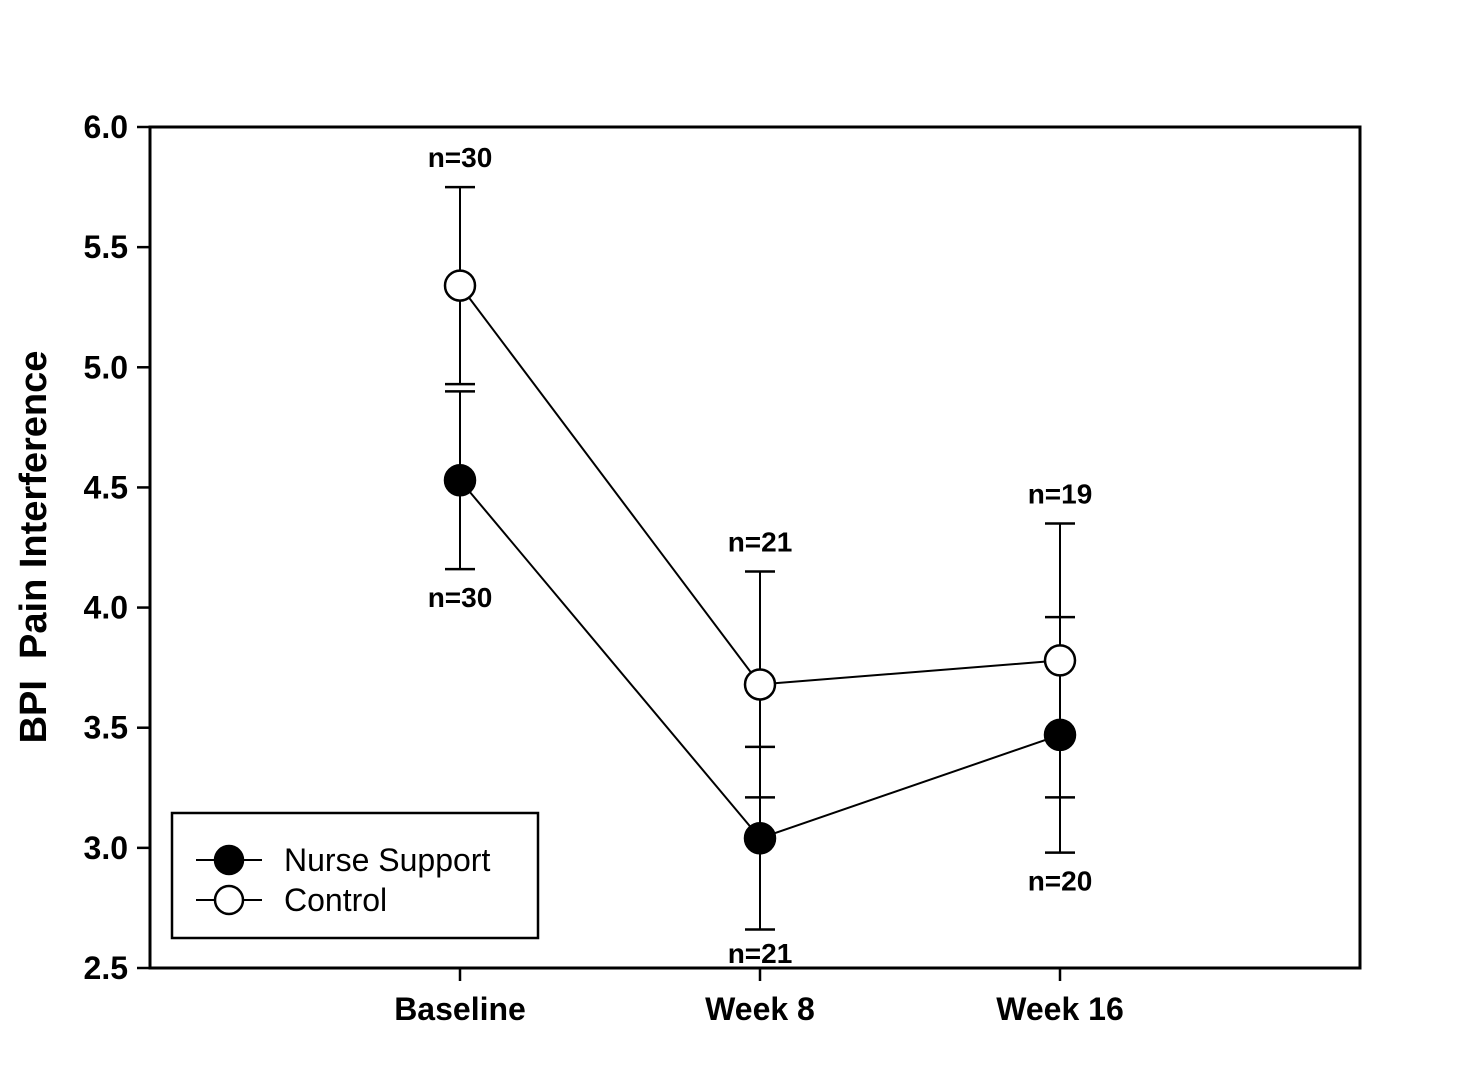  I want to click on legend-label-nurse-support: Nurse Support, so click(387, 860).